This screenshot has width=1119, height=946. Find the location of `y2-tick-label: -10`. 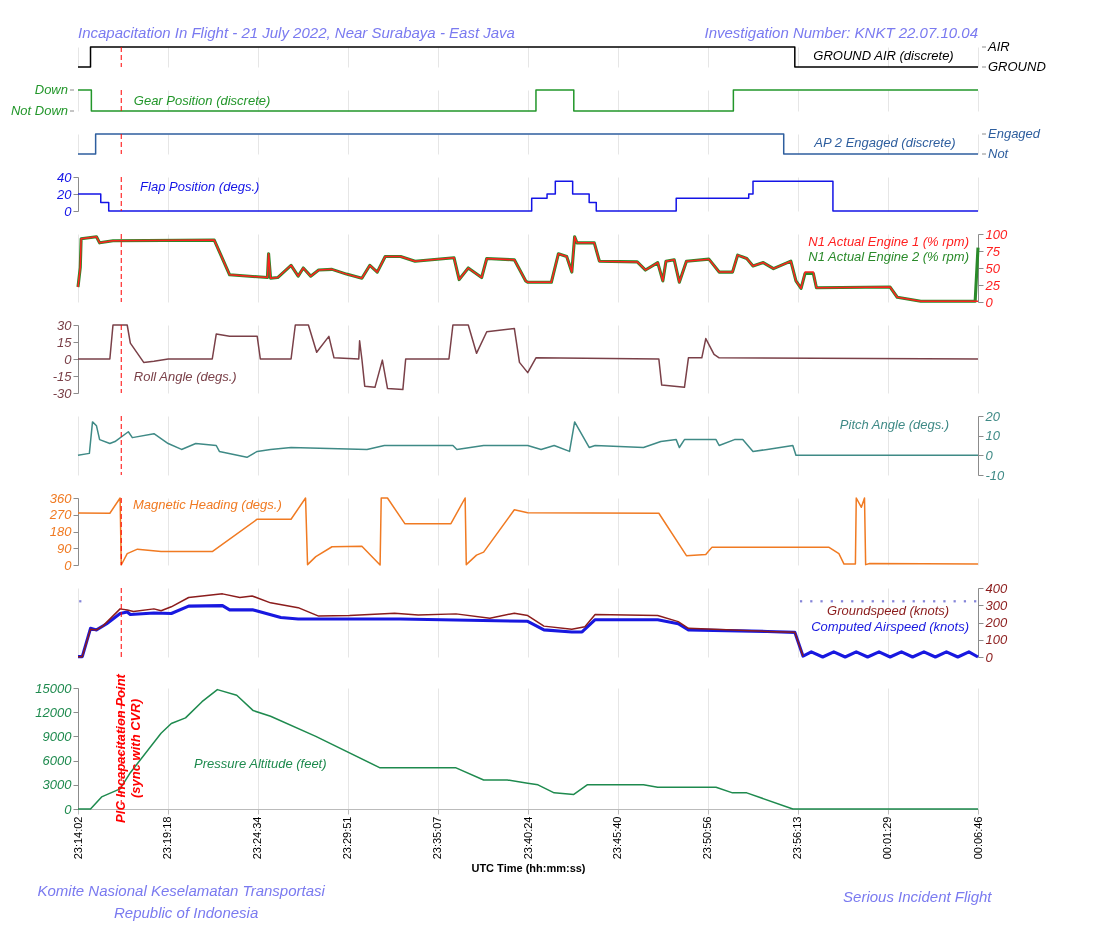

y2-tick-label: -10 is located at coordinates (995, 475).